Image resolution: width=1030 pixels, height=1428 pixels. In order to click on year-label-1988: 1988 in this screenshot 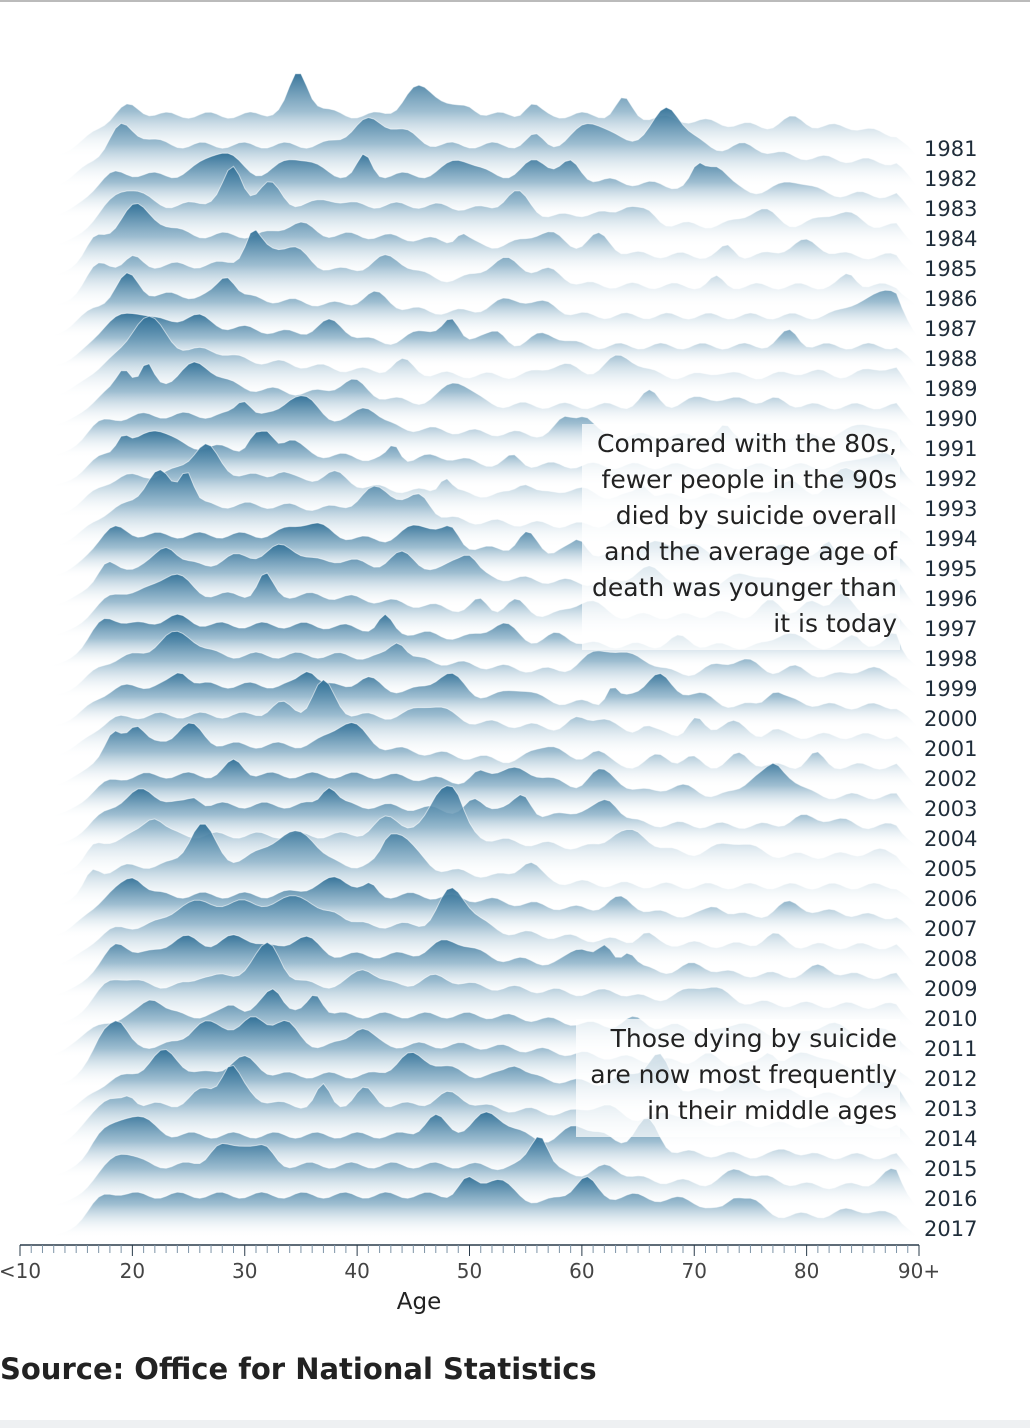, I will do `click(950, 359)`.